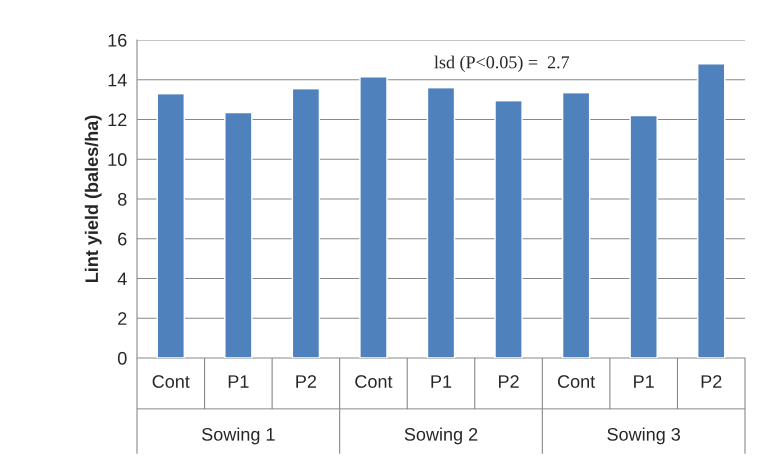 The width and height of the screenshot is (763, 466). Describe the element at coordinates (643, 435) in the screenshot. I see `text: Sowing 3` at that location.